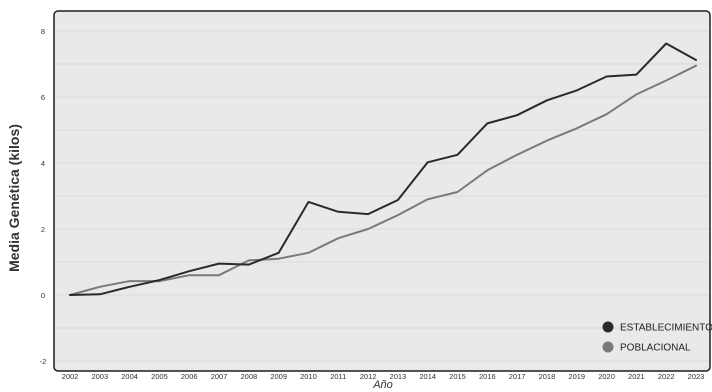 This screenshot has width=712, height=392. Describe the element at coordinates (43, 229) in the screenshot. I see `y-tick-label: 2` at that location.